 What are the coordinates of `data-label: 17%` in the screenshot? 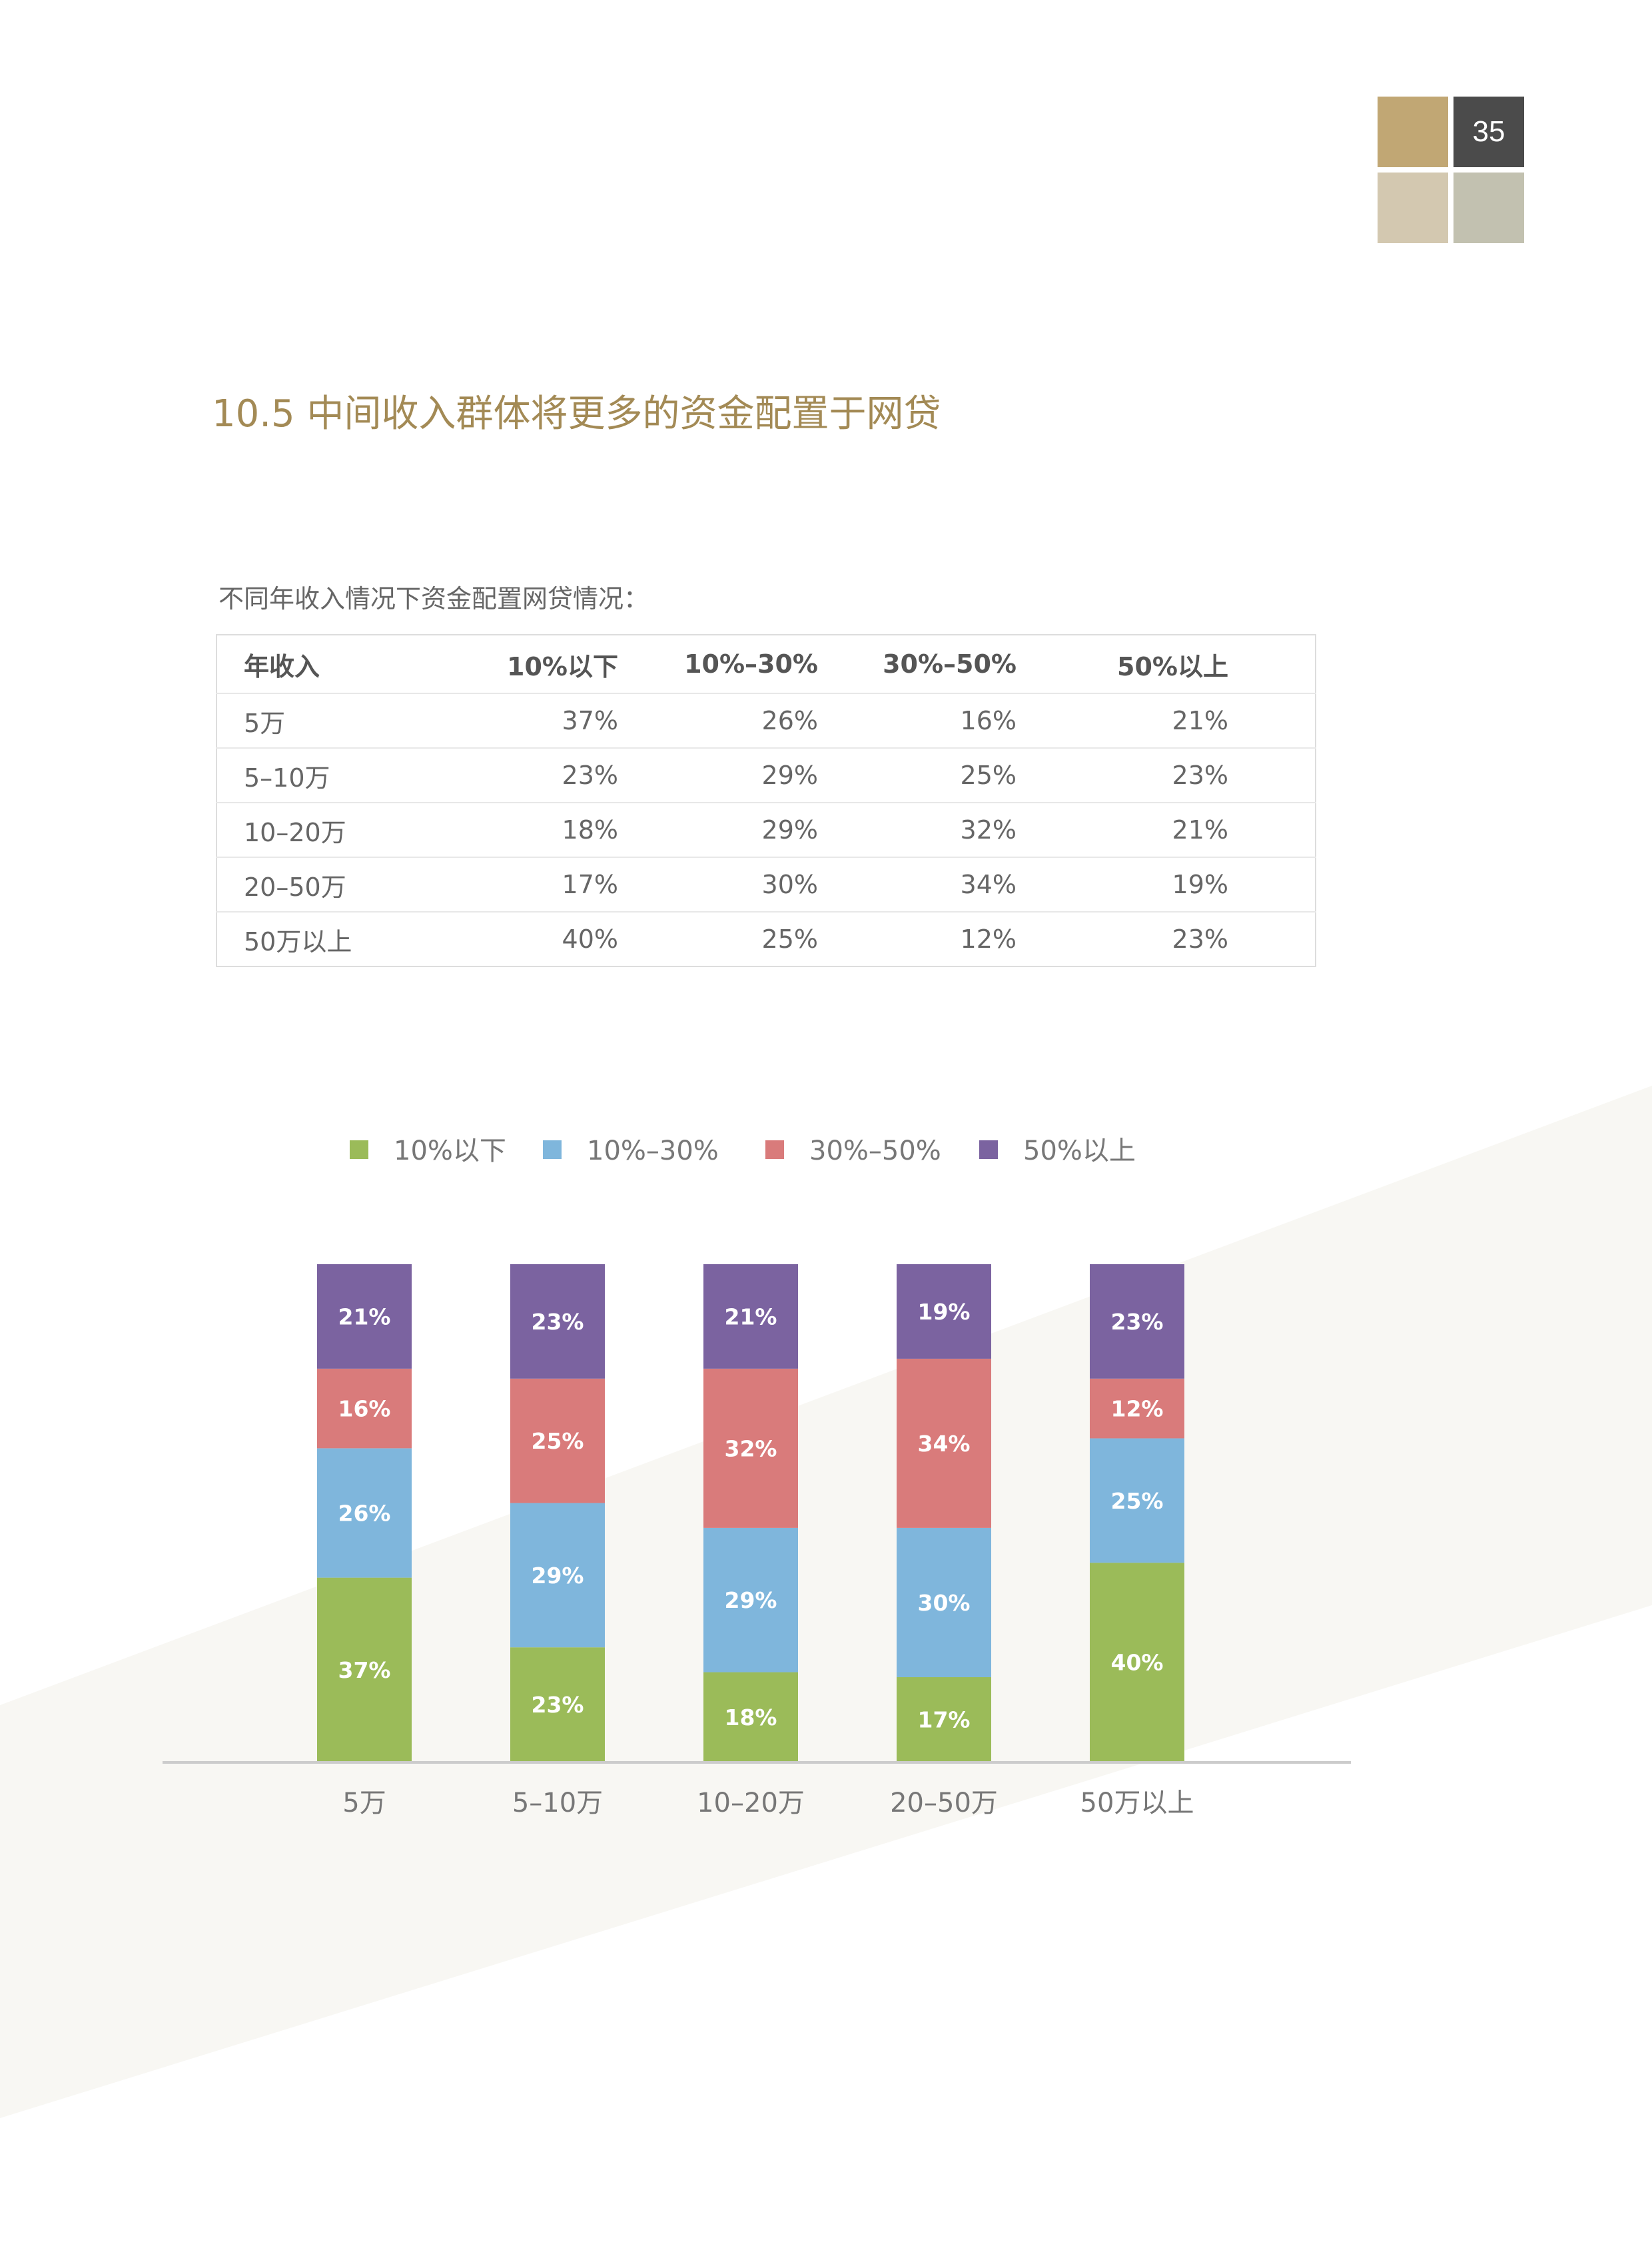 It's located at (944, 1720).